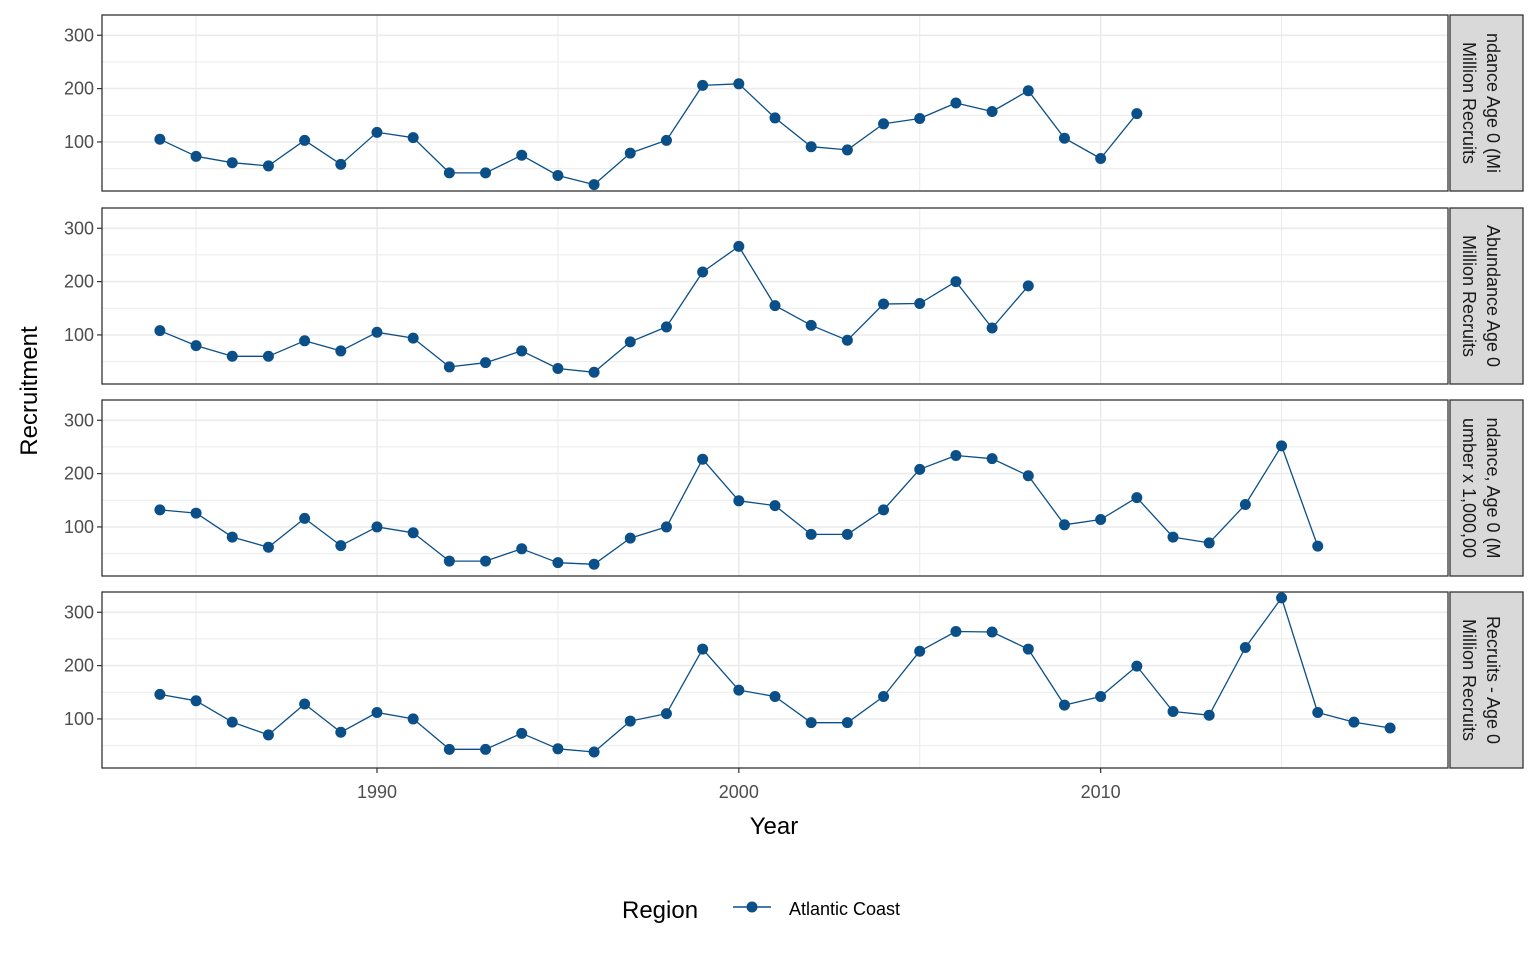 This screenshot has width=1536, height=960. What do you see at coordinates (1469, 488) in the screenshot?
I see `facet-strip-label: umber x 1,000,00` at bounding box center [1469, 488].